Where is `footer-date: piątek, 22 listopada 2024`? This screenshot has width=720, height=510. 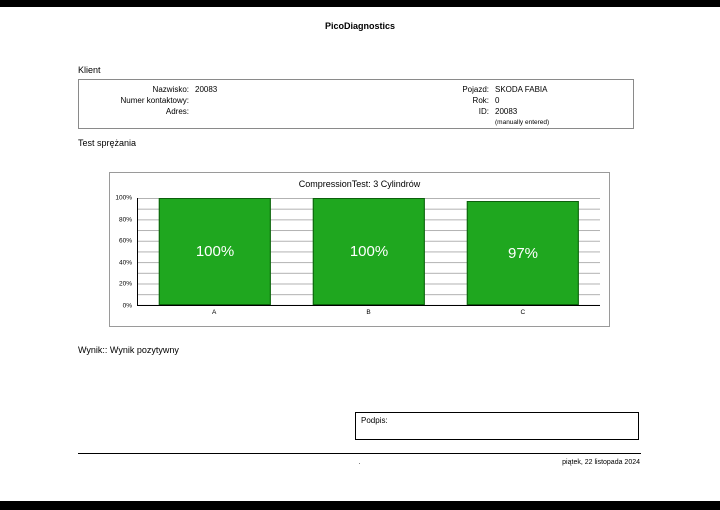
footer-date: piątek, 22 listopada 2024 is located at coordinates (601, 462).